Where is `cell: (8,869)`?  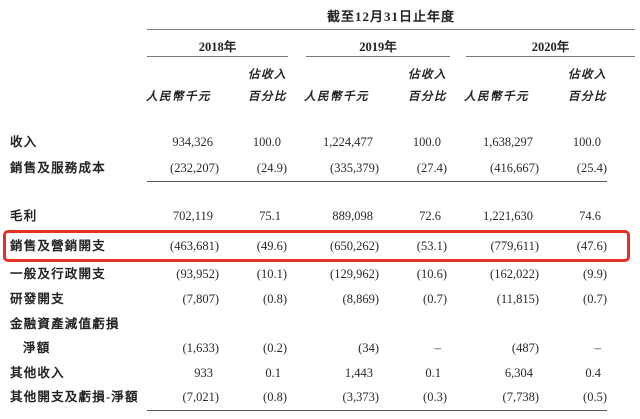 cell: (8,869) is located at coordinates (360, 299).